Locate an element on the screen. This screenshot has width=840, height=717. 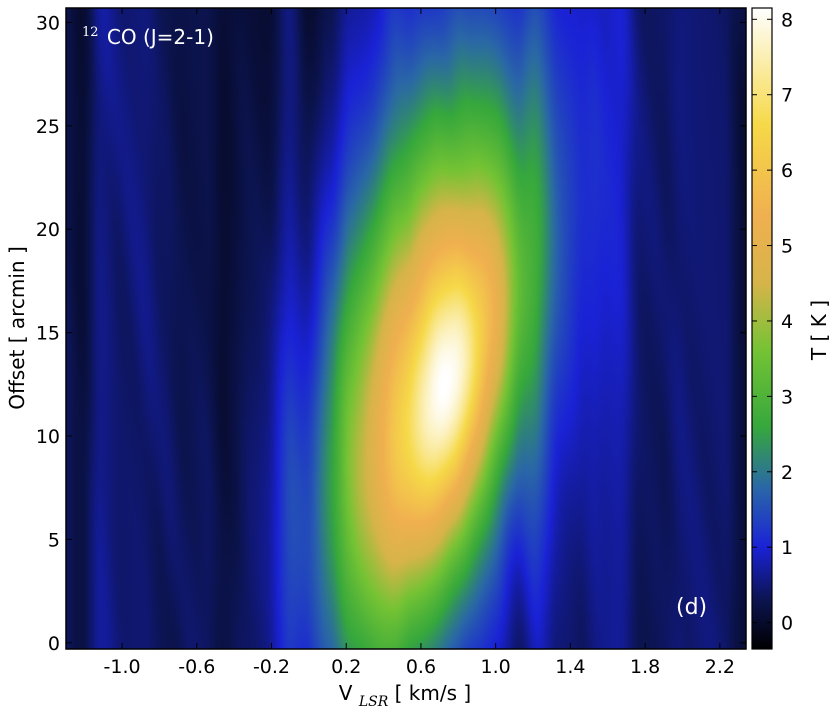
x-tick-label: 0.2 is located at coordinates (346, 667).